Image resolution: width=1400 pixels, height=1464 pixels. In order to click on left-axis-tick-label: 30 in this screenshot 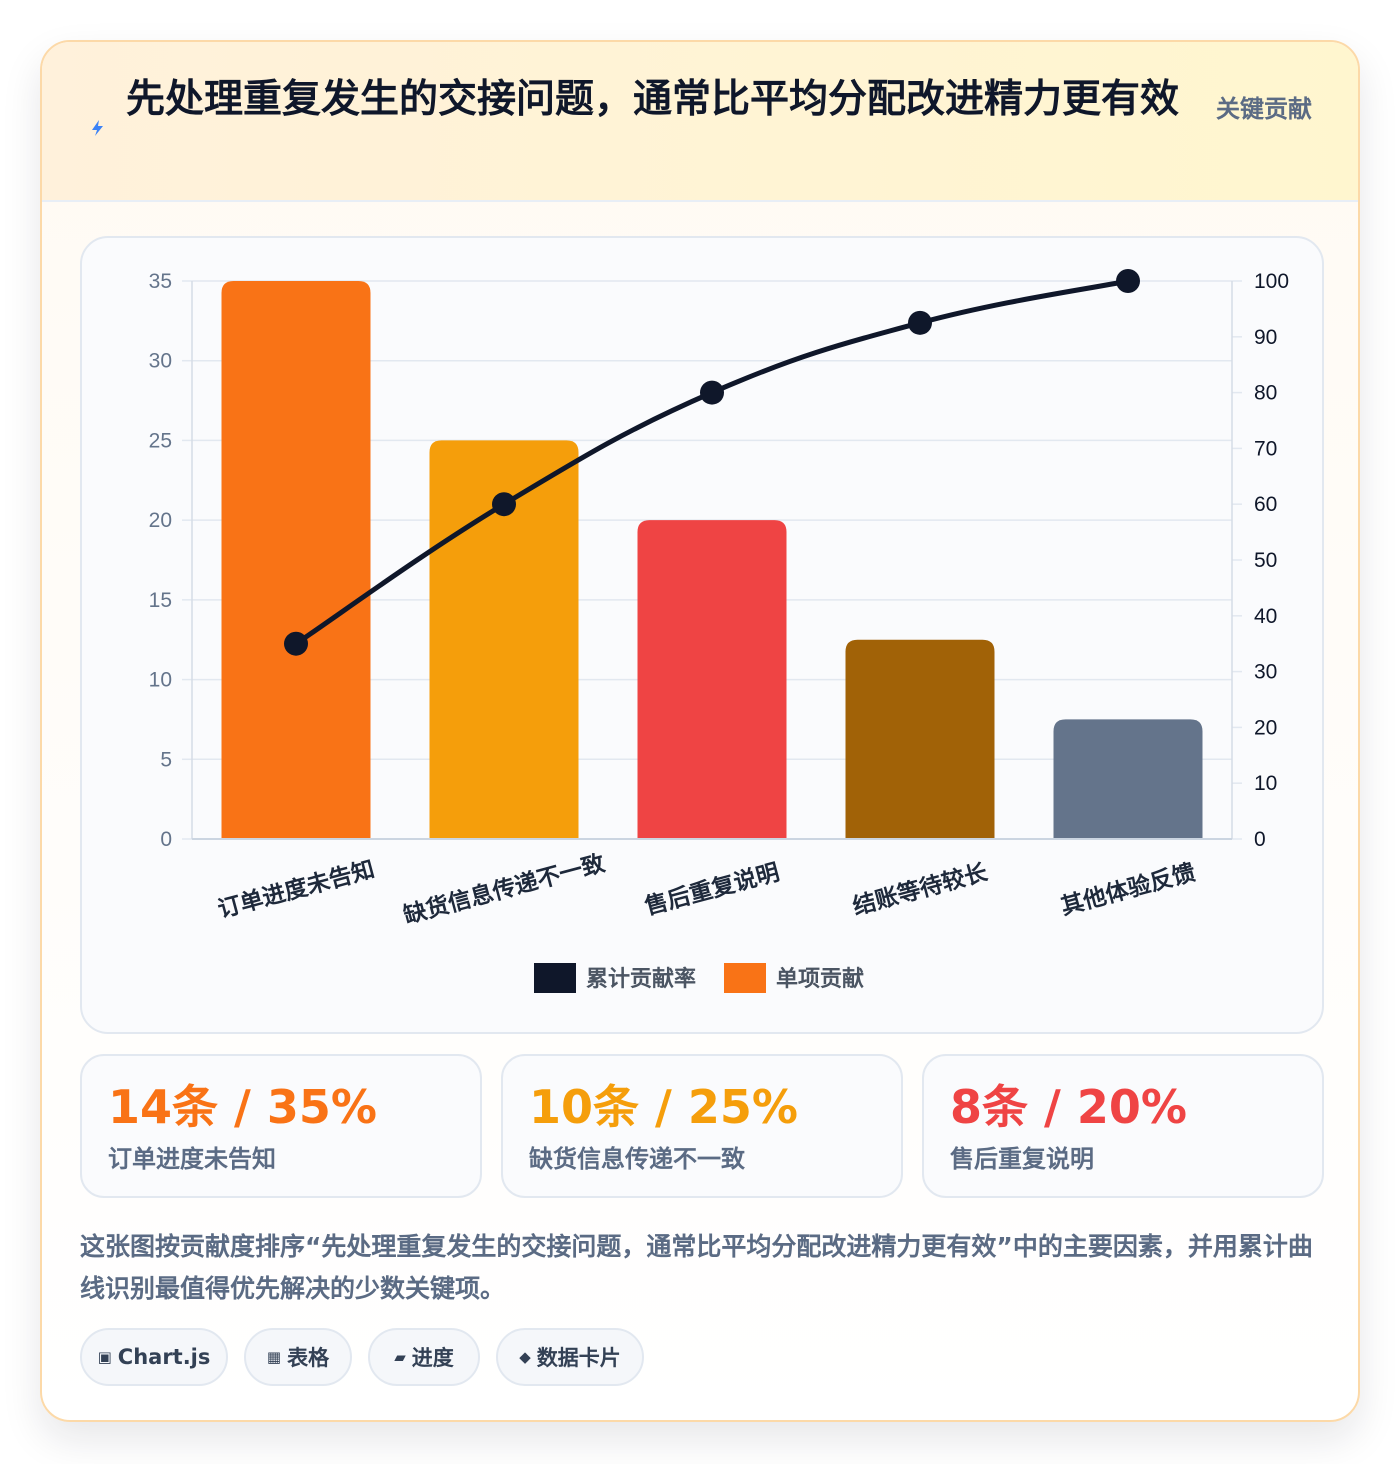, I will do `click(160, 361)`.